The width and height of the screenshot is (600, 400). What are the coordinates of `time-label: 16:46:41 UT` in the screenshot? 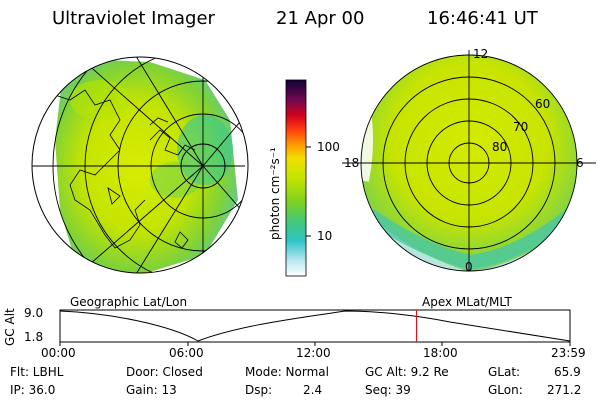 It's located at (482, 18).